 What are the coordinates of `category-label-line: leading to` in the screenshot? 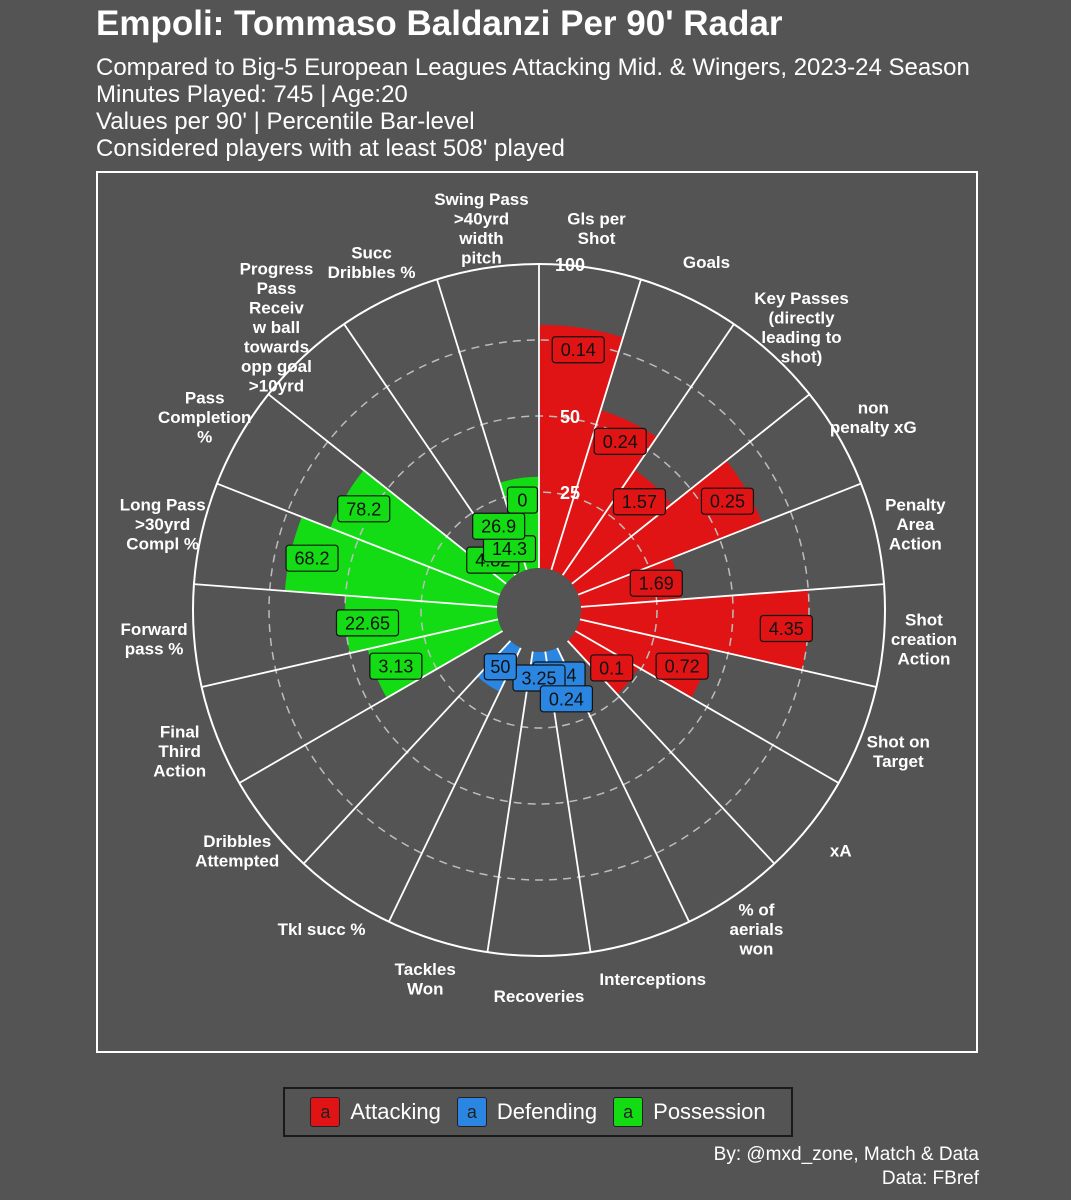 It's located at (801, 337).